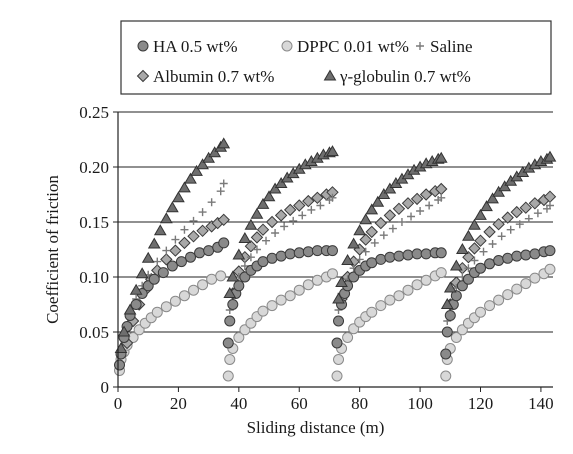  Describe the element at coordinates (405, 76) in the screenshot. I see `legend-label-globulin-0-7-wt: γ-globulin 0.7 wt%` at that location.